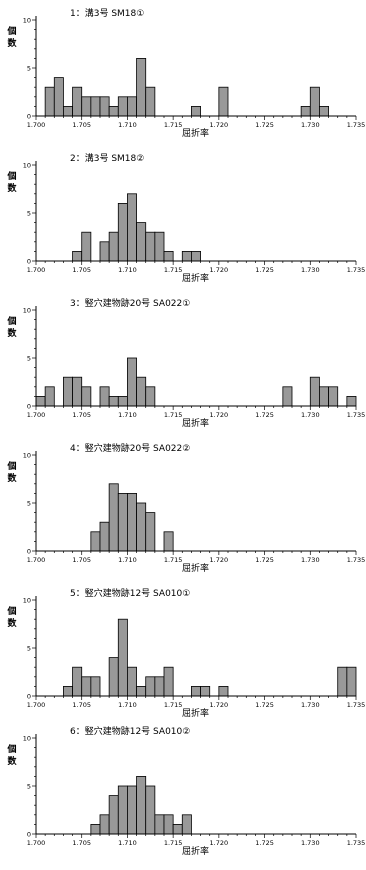  Describe the element at coordinates (219, 843) in the screenshot. I see `x-tick-label: 1.720` at that location.